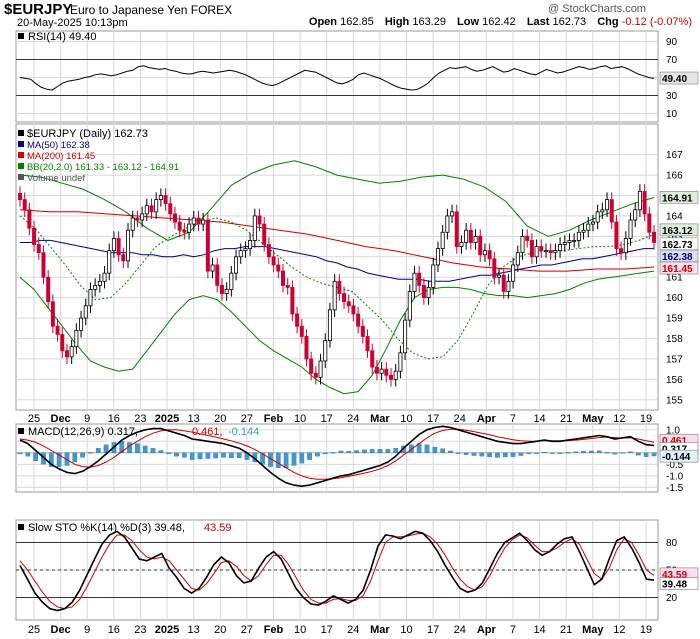 The width and height of the screenshot is (700, 639). Describe the element at coordinates (194, 630) in the screenshot. I see `x-tick-label: 13` at that location.